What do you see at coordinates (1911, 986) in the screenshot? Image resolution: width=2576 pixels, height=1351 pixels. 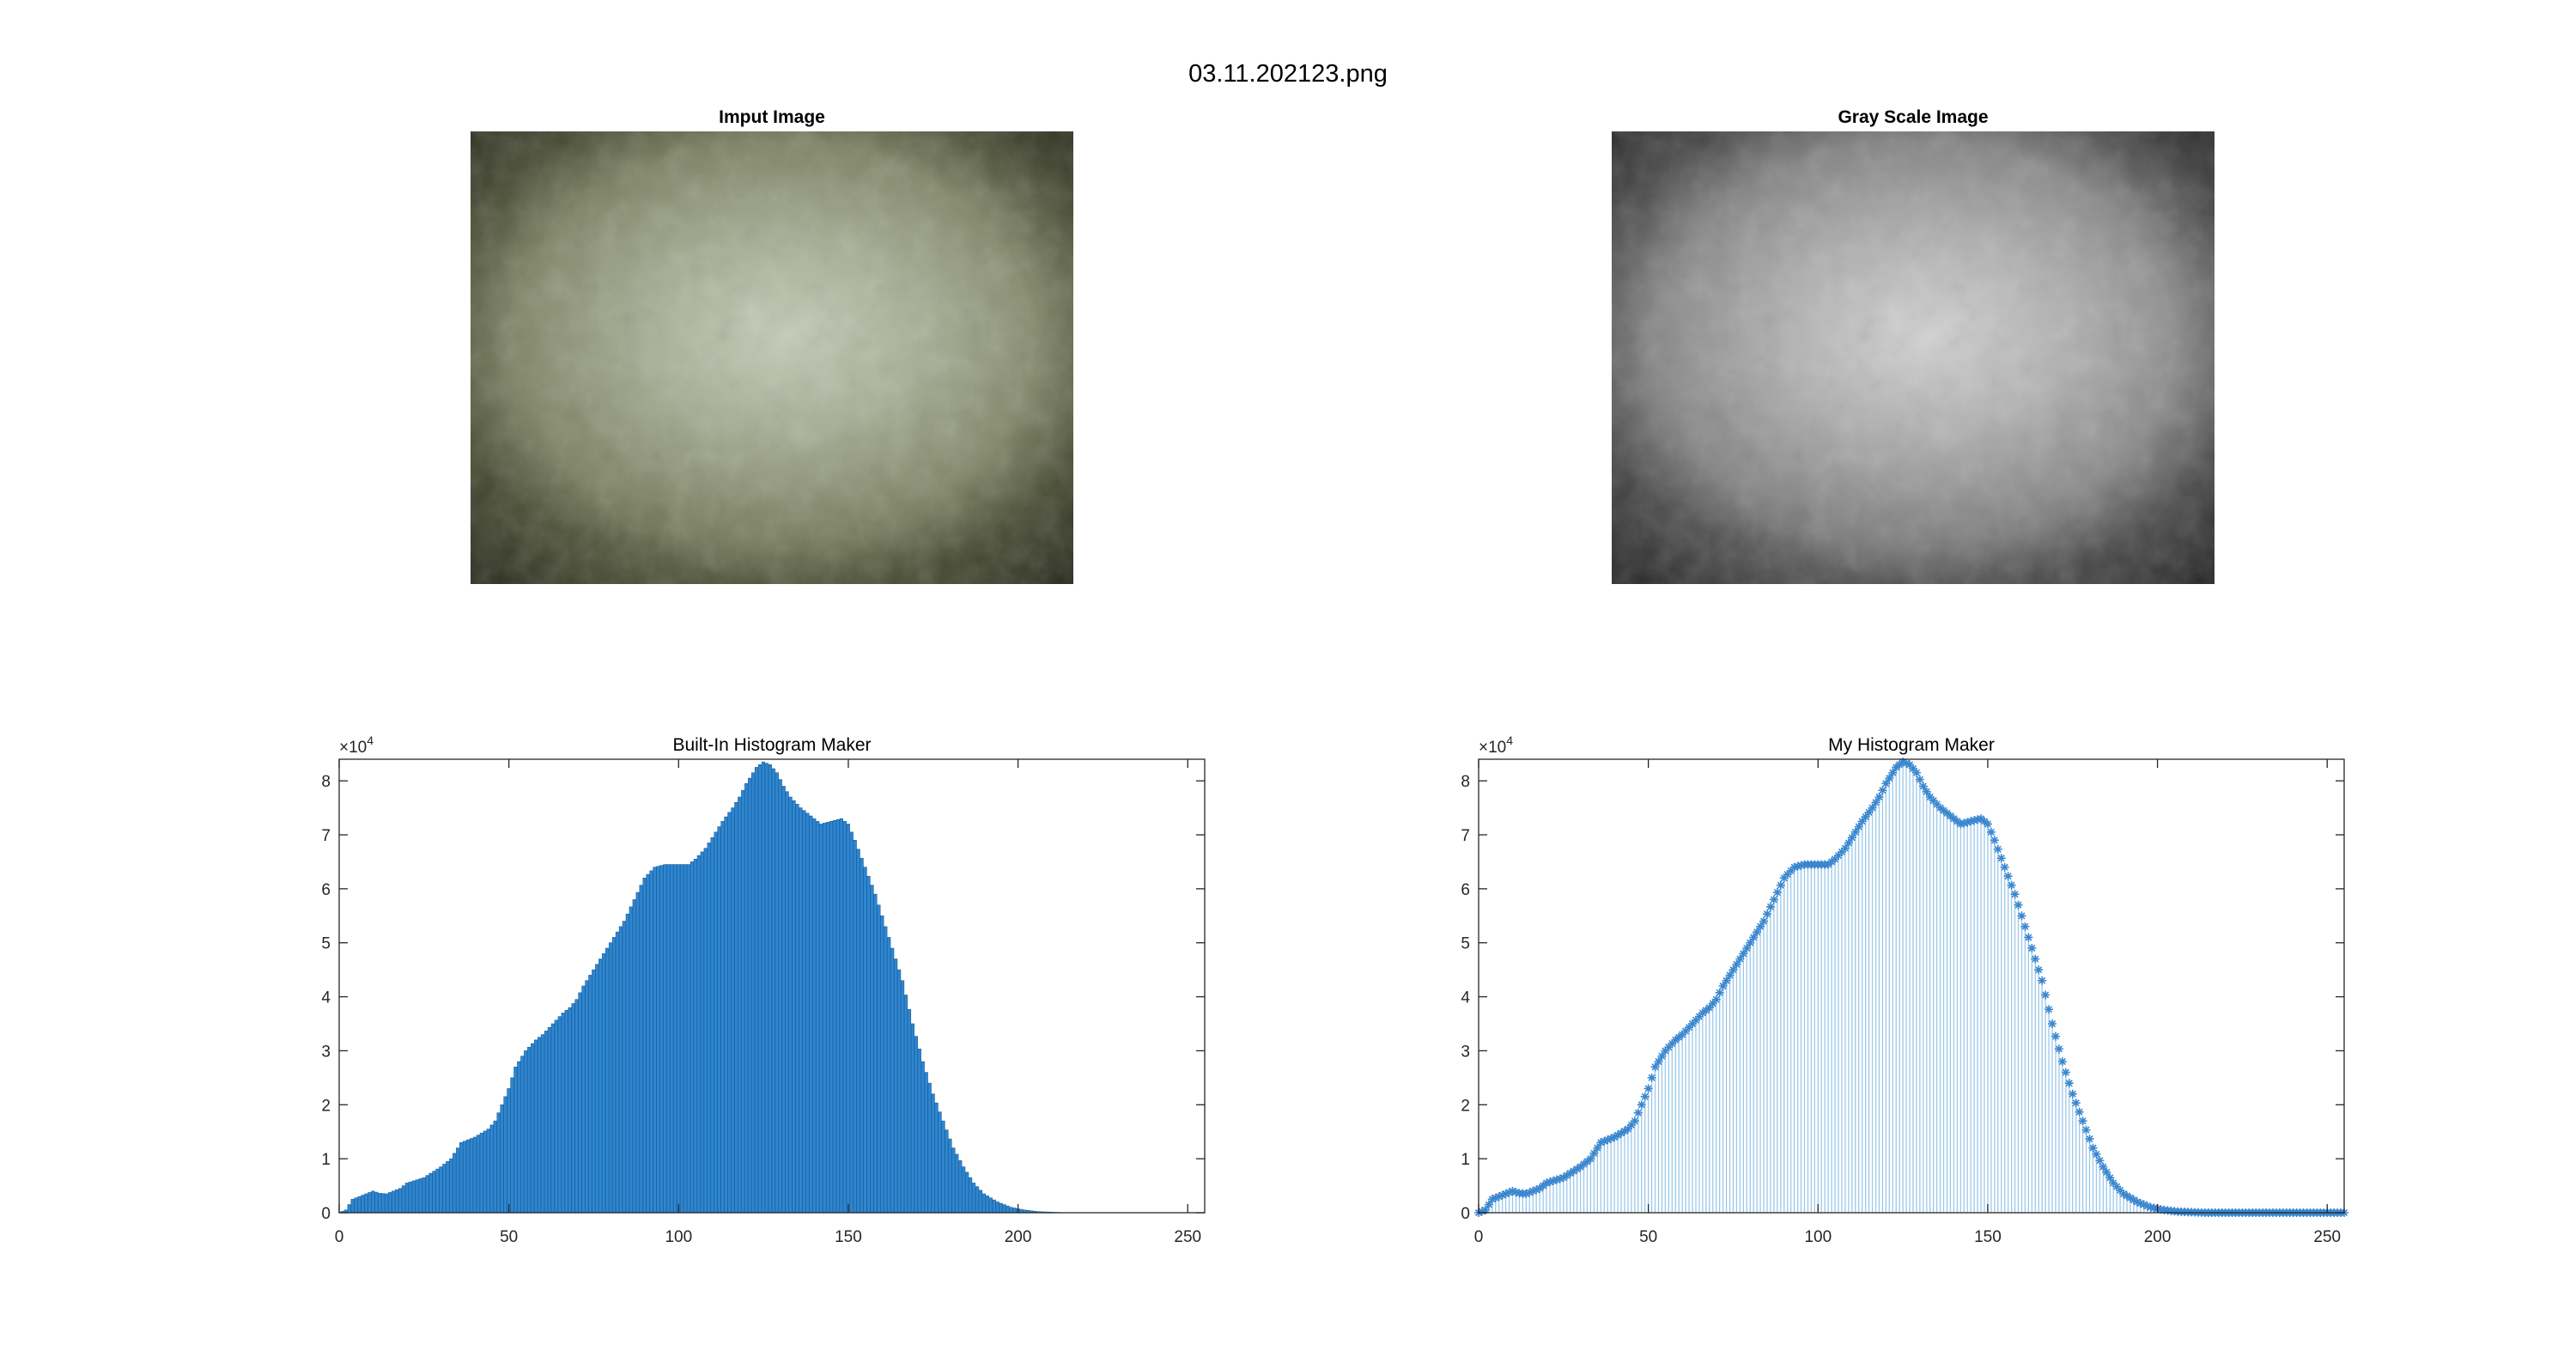 I see `axes-box` at bounding box center [1911, 986].